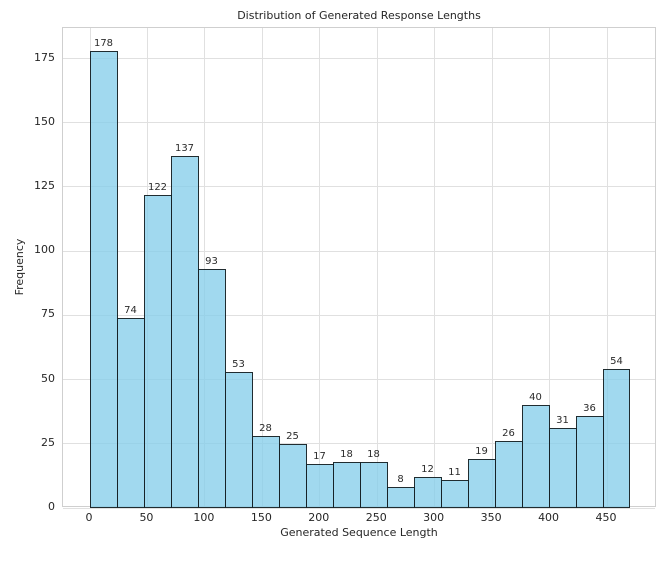  Describe the element at coordinates (606, 517) in the screenshot. I see `x-tick-label: 450` at that location.